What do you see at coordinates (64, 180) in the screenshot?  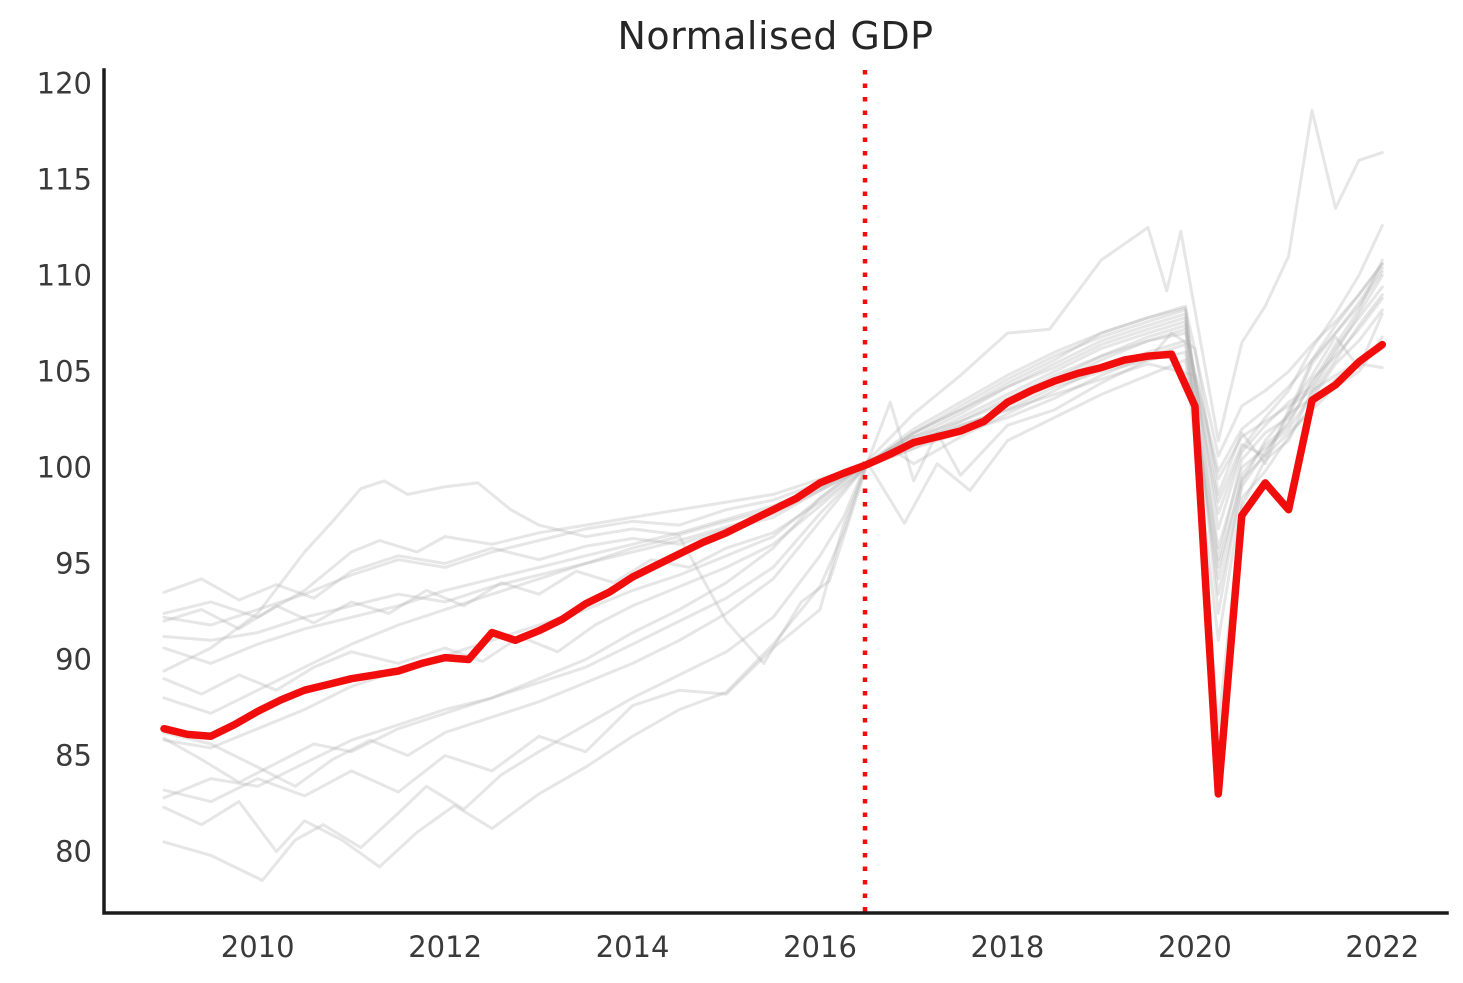 I see `y-tick-label: 115` at bounding box center [64, 180].